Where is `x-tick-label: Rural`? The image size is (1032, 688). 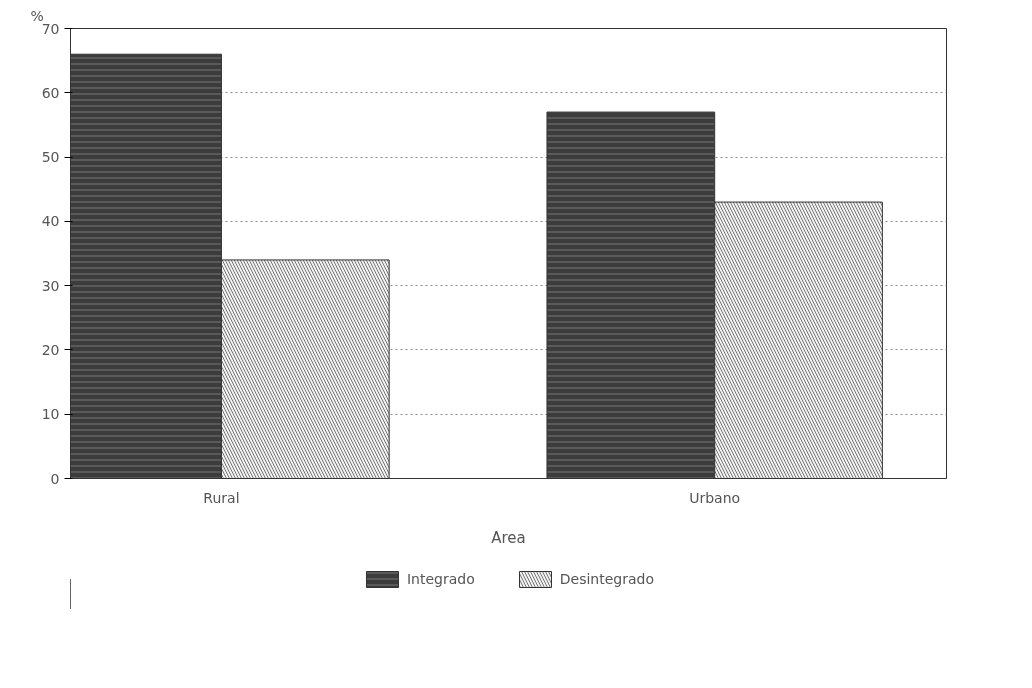
x-tick-label: Rural is located at coordinates (221, 497).